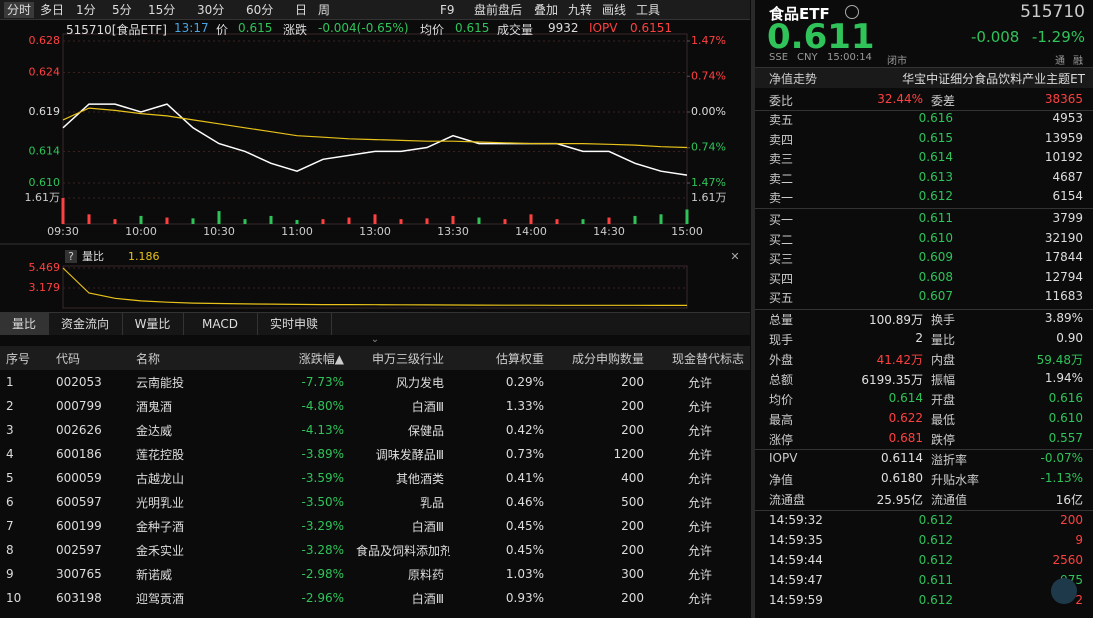 This screenshot has width=1093, height=618. I want to click on period-tab: 周, so click(324, 10).